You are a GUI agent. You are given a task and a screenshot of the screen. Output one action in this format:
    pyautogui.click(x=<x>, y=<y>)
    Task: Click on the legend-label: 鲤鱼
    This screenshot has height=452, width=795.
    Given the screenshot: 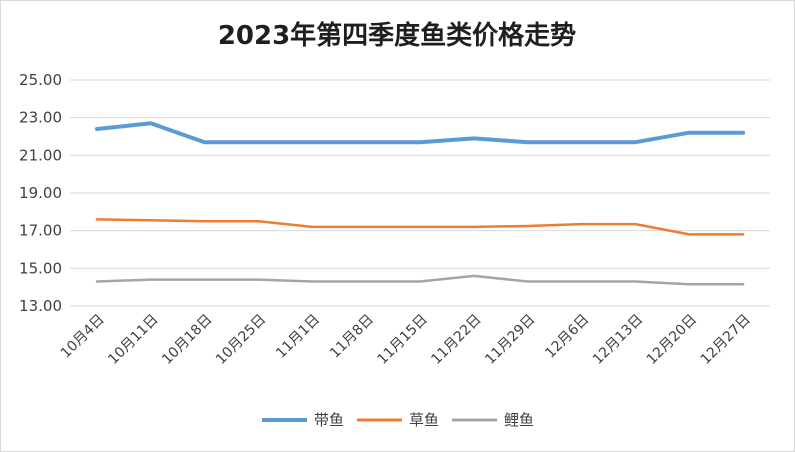 What is the action you would take?
    pyautogui.click(x=519, y=420)
    